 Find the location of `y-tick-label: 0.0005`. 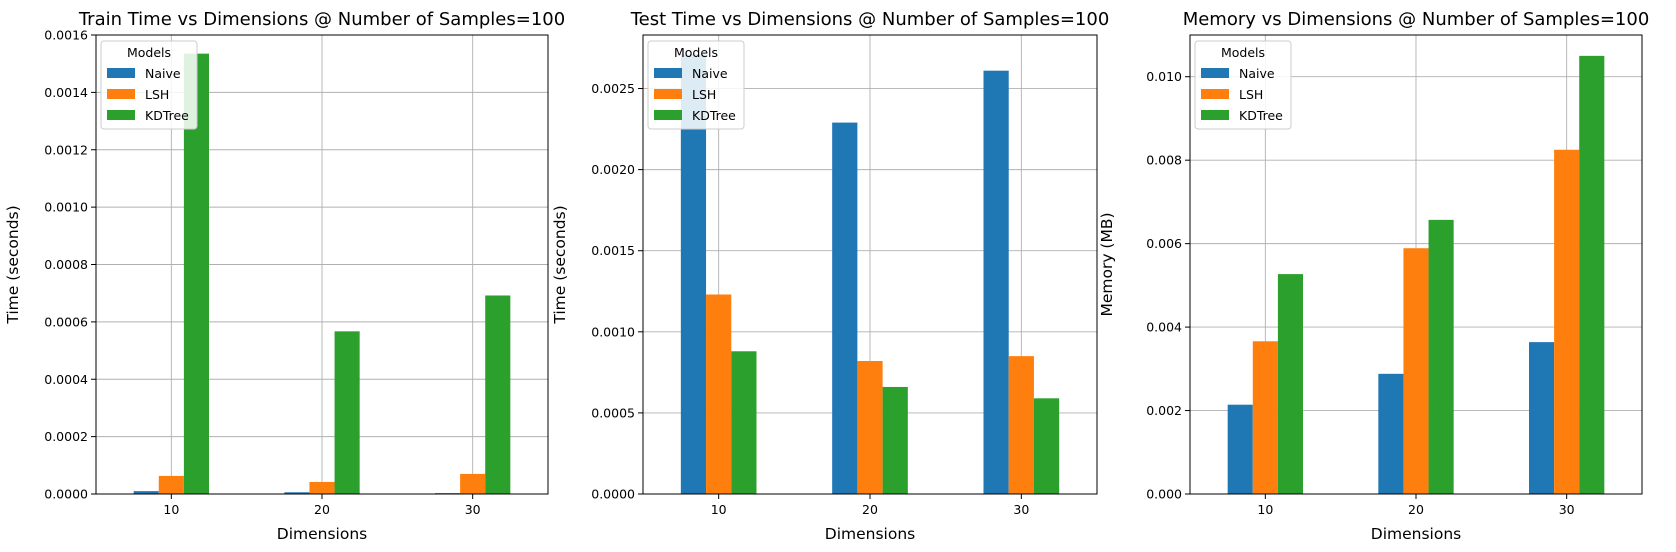

y-tick-label: 0.0005 is located at coordinates (613, 412).